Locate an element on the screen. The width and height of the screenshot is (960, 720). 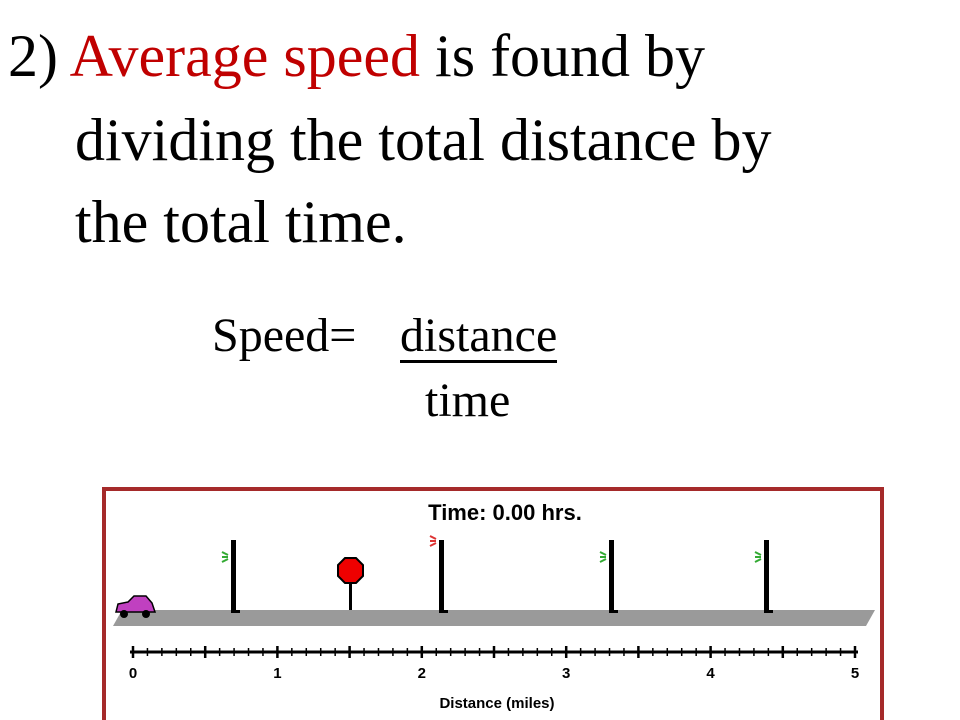
text: dividing the total distance by is located at coordinates (423, 140).